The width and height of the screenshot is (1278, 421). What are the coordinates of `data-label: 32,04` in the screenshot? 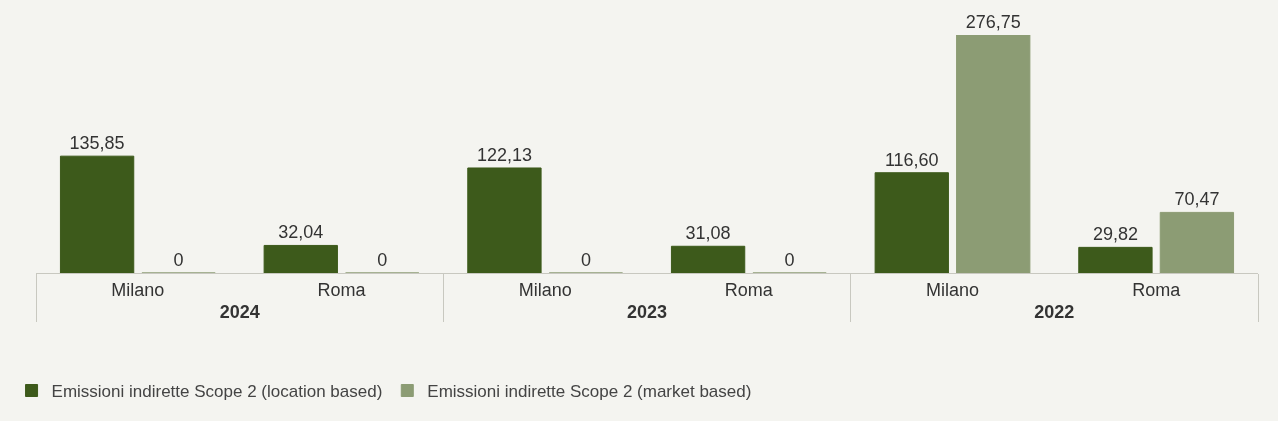 It's located at (301, 232).